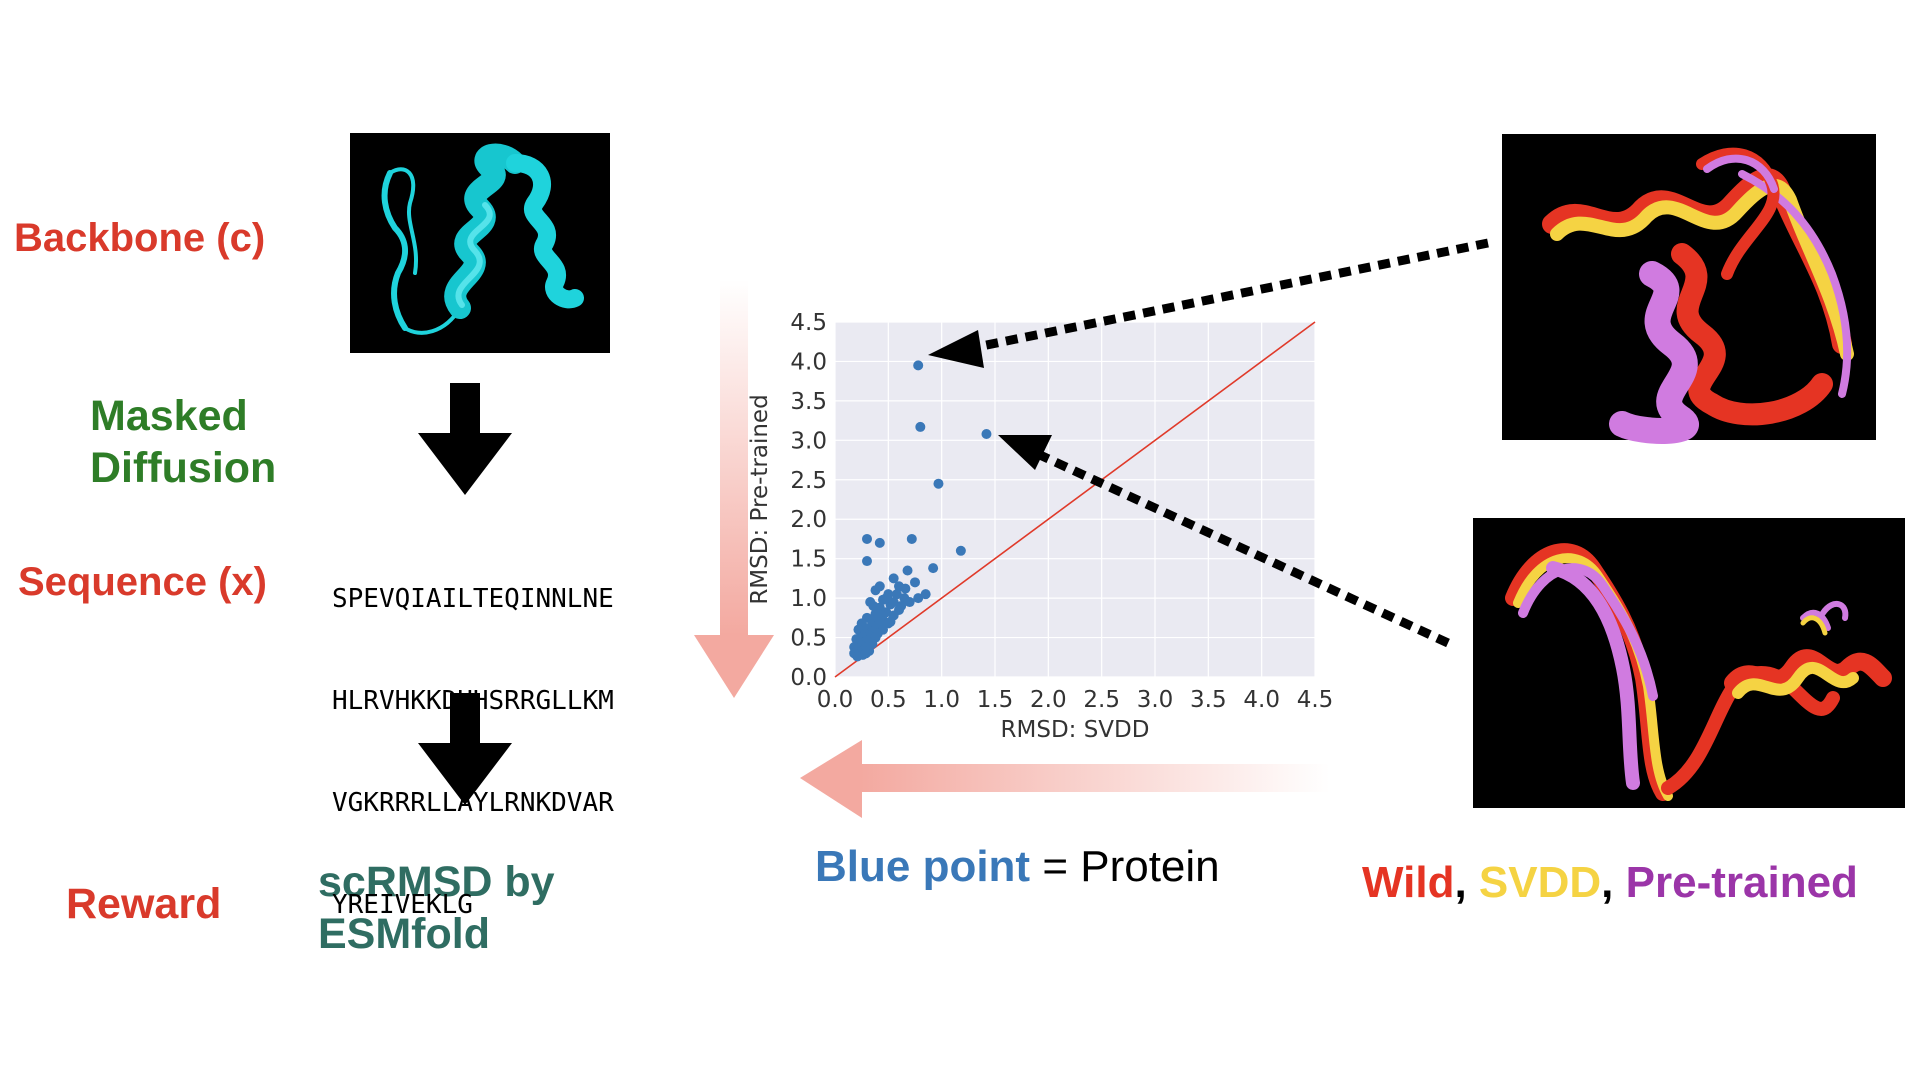 Image resolution: width=1920 pixels, height=1080 pixels. What do you see at coordinates (808, 323) in the screenshot?
I see `y-tick-label: 4.5` at bounding box center [808, 323].